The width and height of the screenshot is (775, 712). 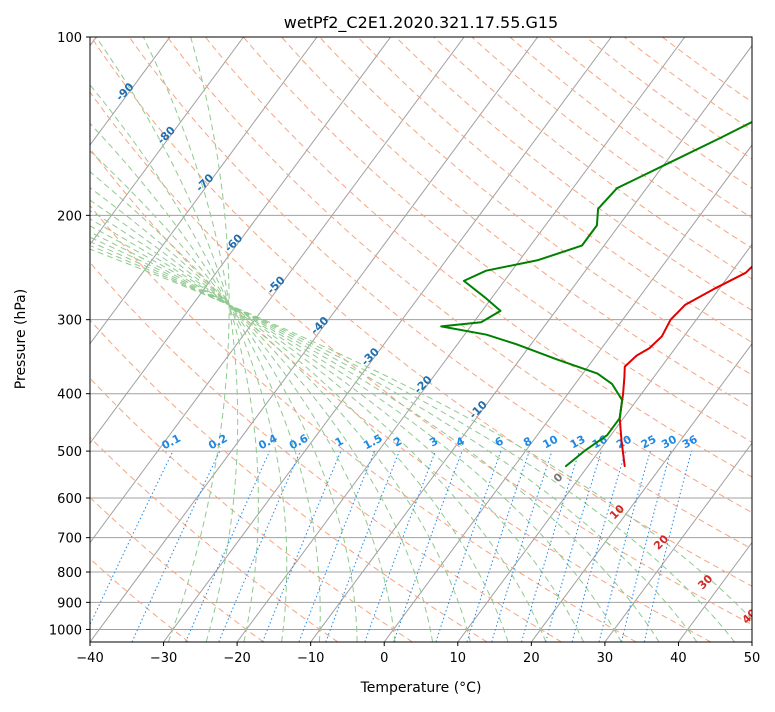 I want to click on y-tick-label: 1000, so click(x=65, y=630).